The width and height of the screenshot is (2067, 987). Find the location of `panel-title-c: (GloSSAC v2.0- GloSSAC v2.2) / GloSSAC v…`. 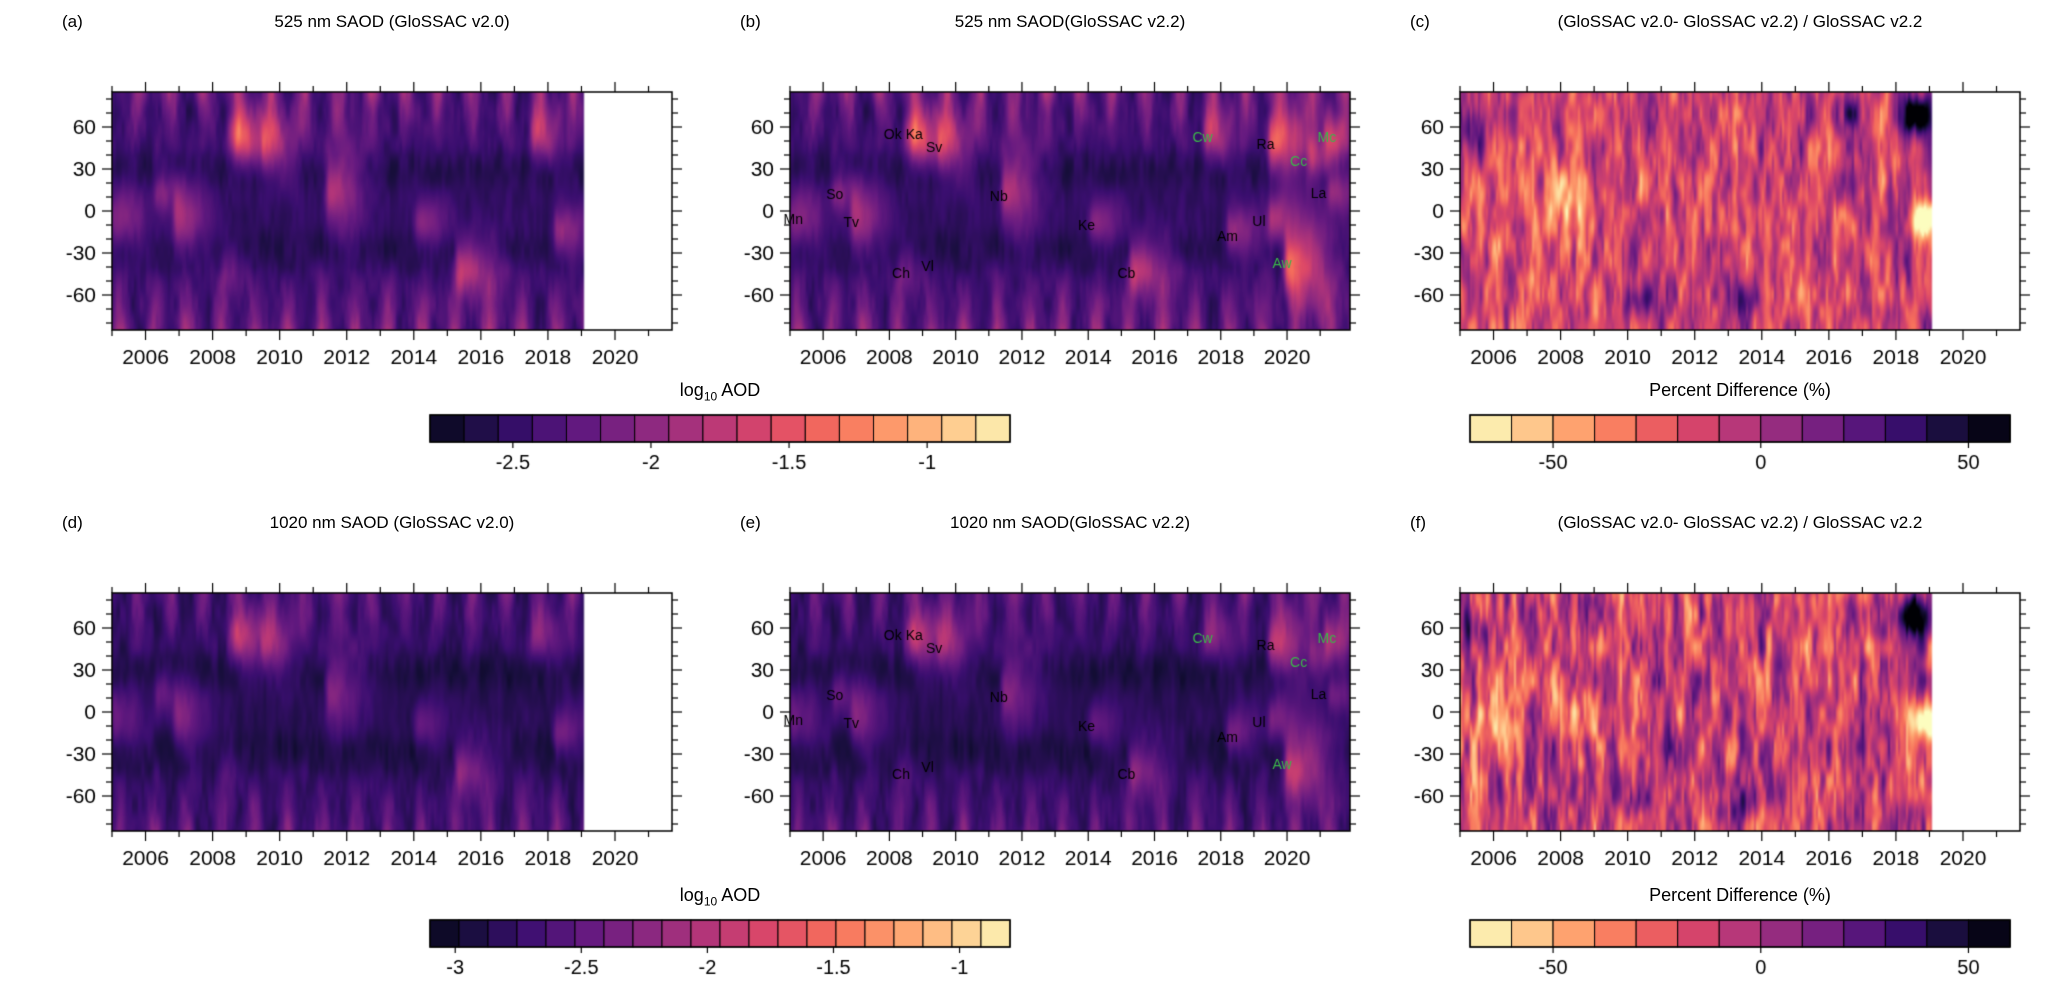

panel-title-c: (GloSSAC v2.0- GloSSAC v2.2) / GloSSAC v… is located at coordinates (1740, 21).